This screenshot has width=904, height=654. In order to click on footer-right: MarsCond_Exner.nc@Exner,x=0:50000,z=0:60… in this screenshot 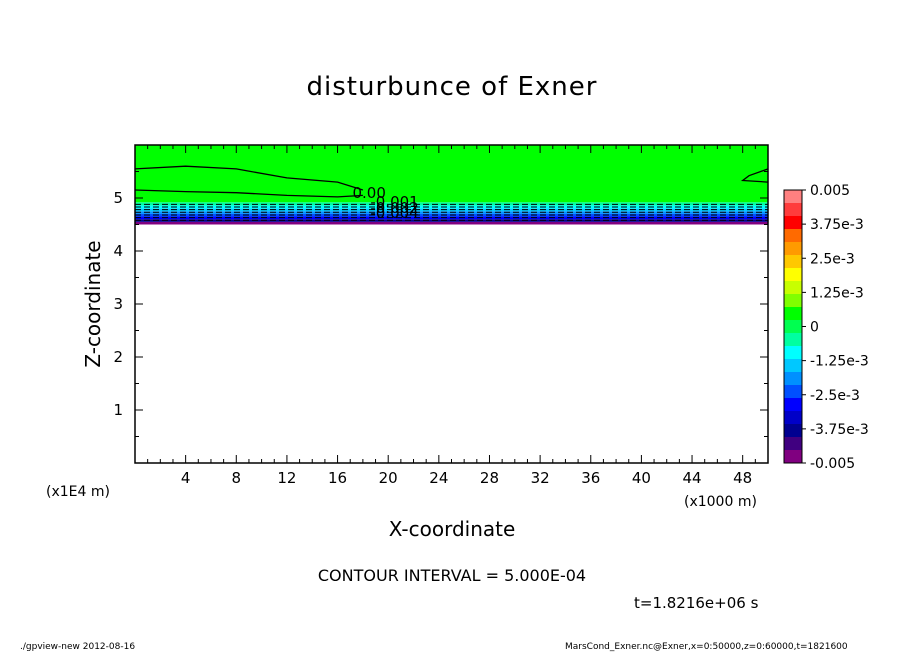, I will do `click(706, 647)`.